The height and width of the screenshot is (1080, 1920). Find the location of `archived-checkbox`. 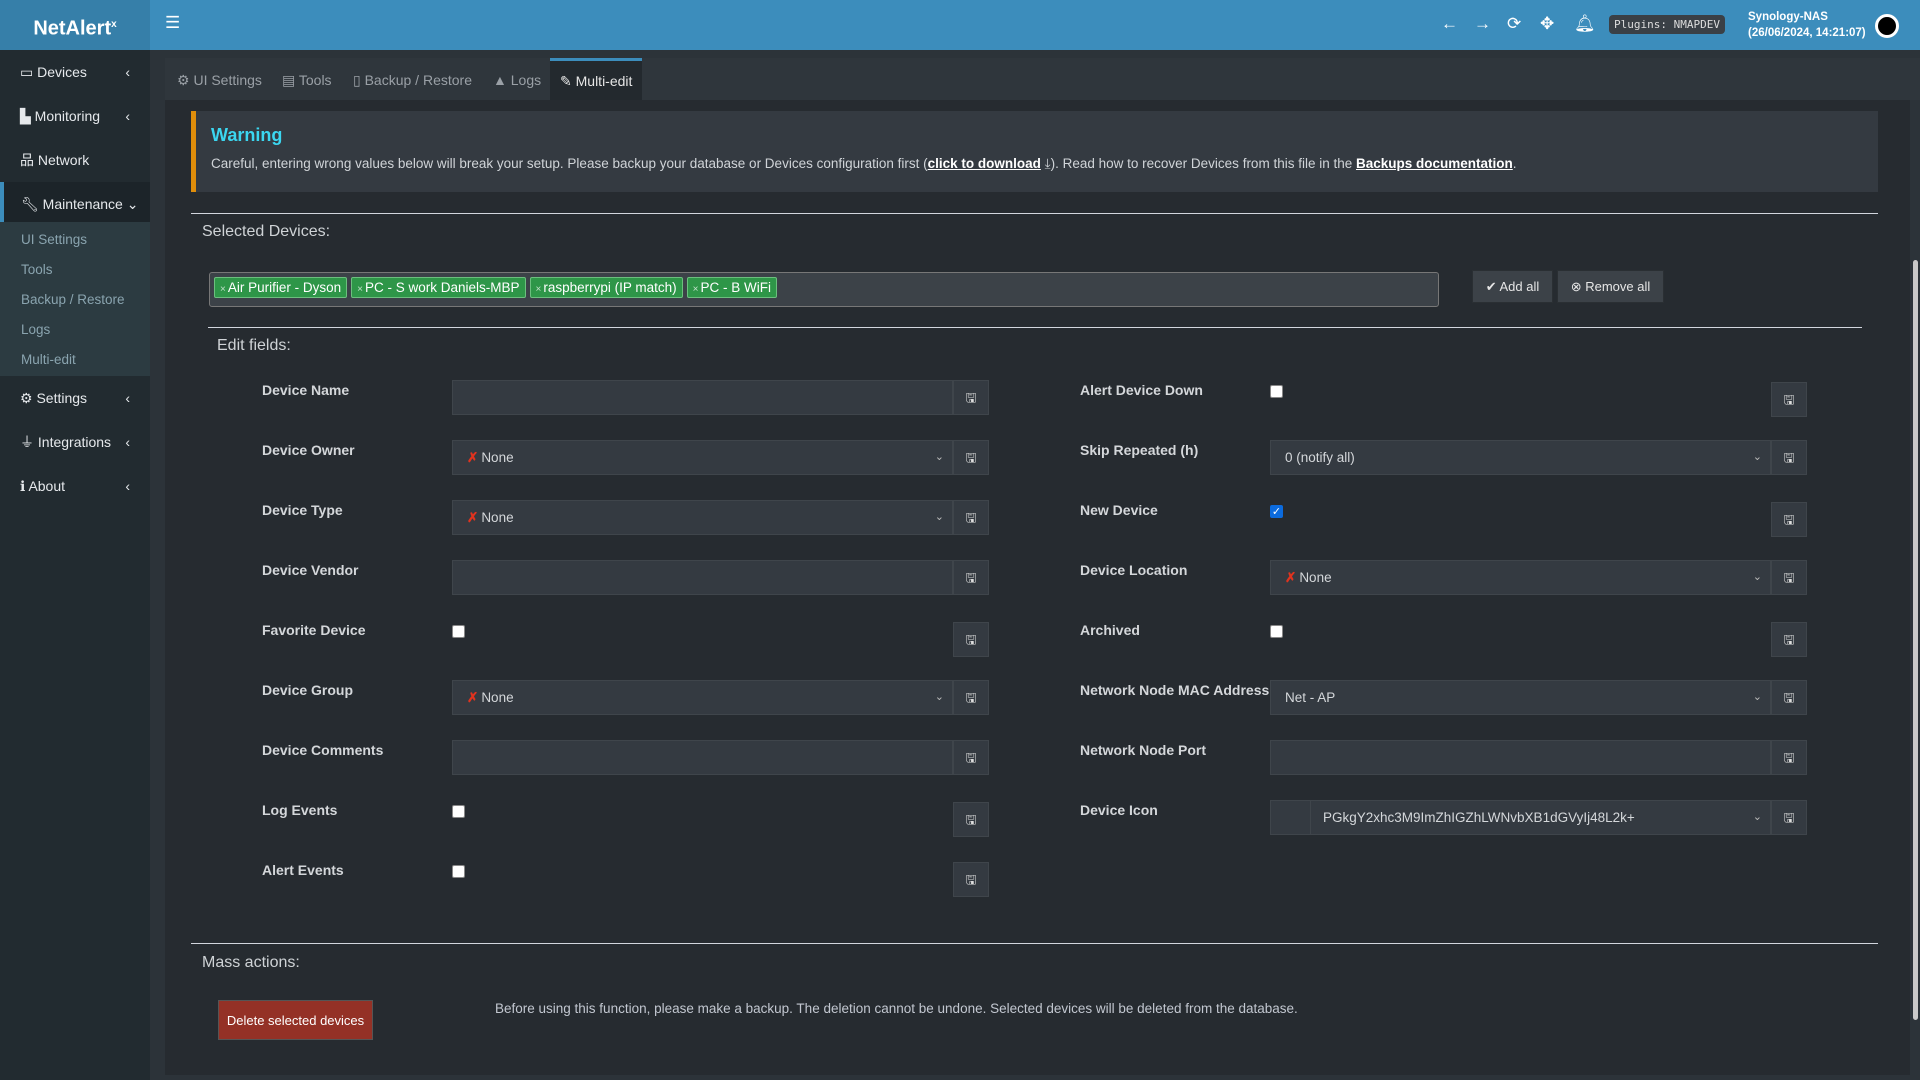

archived-checkbox is located at coordinates (1276, 631).